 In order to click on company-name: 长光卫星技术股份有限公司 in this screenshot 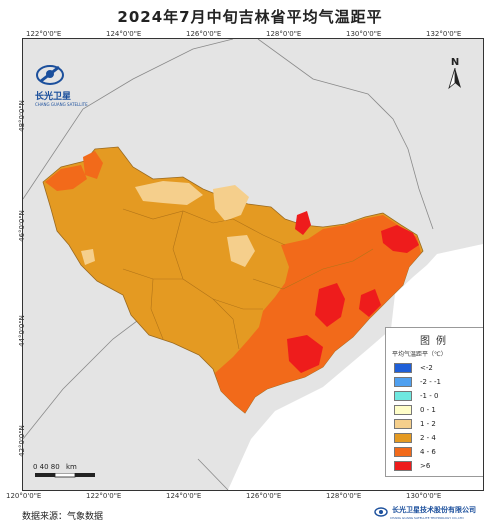, I will do `click(434, 510)`.